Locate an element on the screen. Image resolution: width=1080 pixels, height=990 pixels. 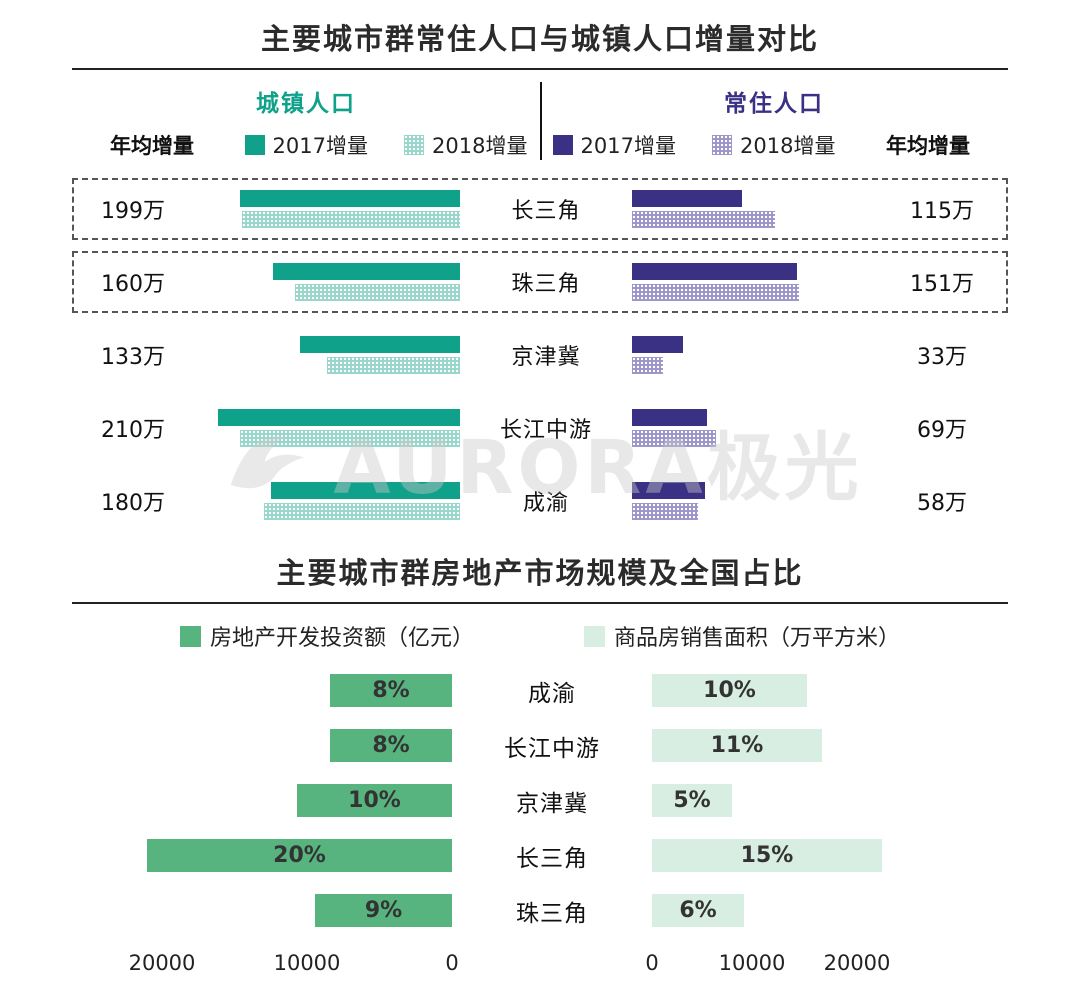
legend-label-sales-area: 商品房销售面积（万平方米） is located at coordinates (757, 638).